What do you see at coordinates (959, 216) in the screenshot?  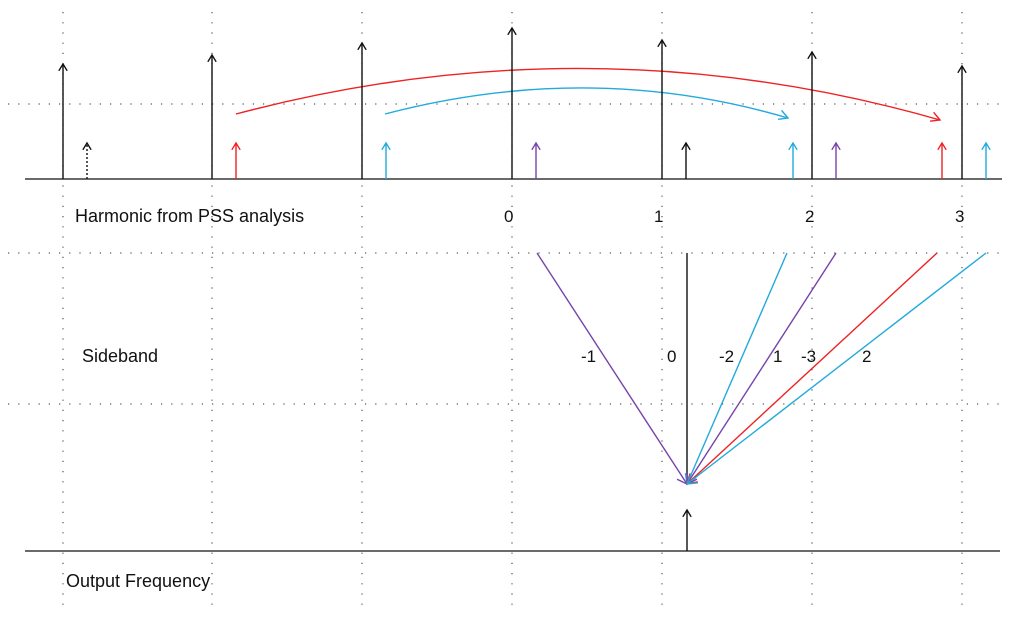 I see `harmonic-number-3: 3` at bounding box center [959, 216].